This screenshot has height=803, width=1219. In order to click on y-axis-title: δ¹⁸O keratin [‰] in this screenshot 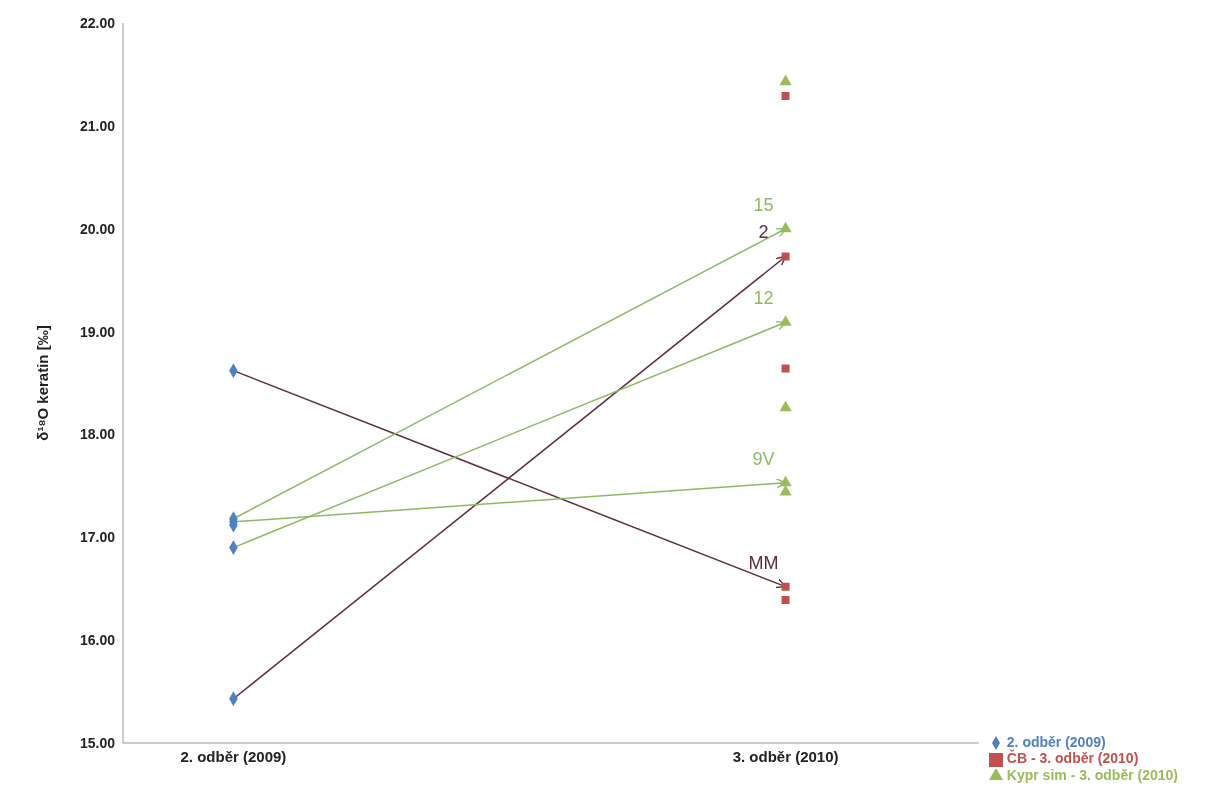, I will do `click(43, 383)`.